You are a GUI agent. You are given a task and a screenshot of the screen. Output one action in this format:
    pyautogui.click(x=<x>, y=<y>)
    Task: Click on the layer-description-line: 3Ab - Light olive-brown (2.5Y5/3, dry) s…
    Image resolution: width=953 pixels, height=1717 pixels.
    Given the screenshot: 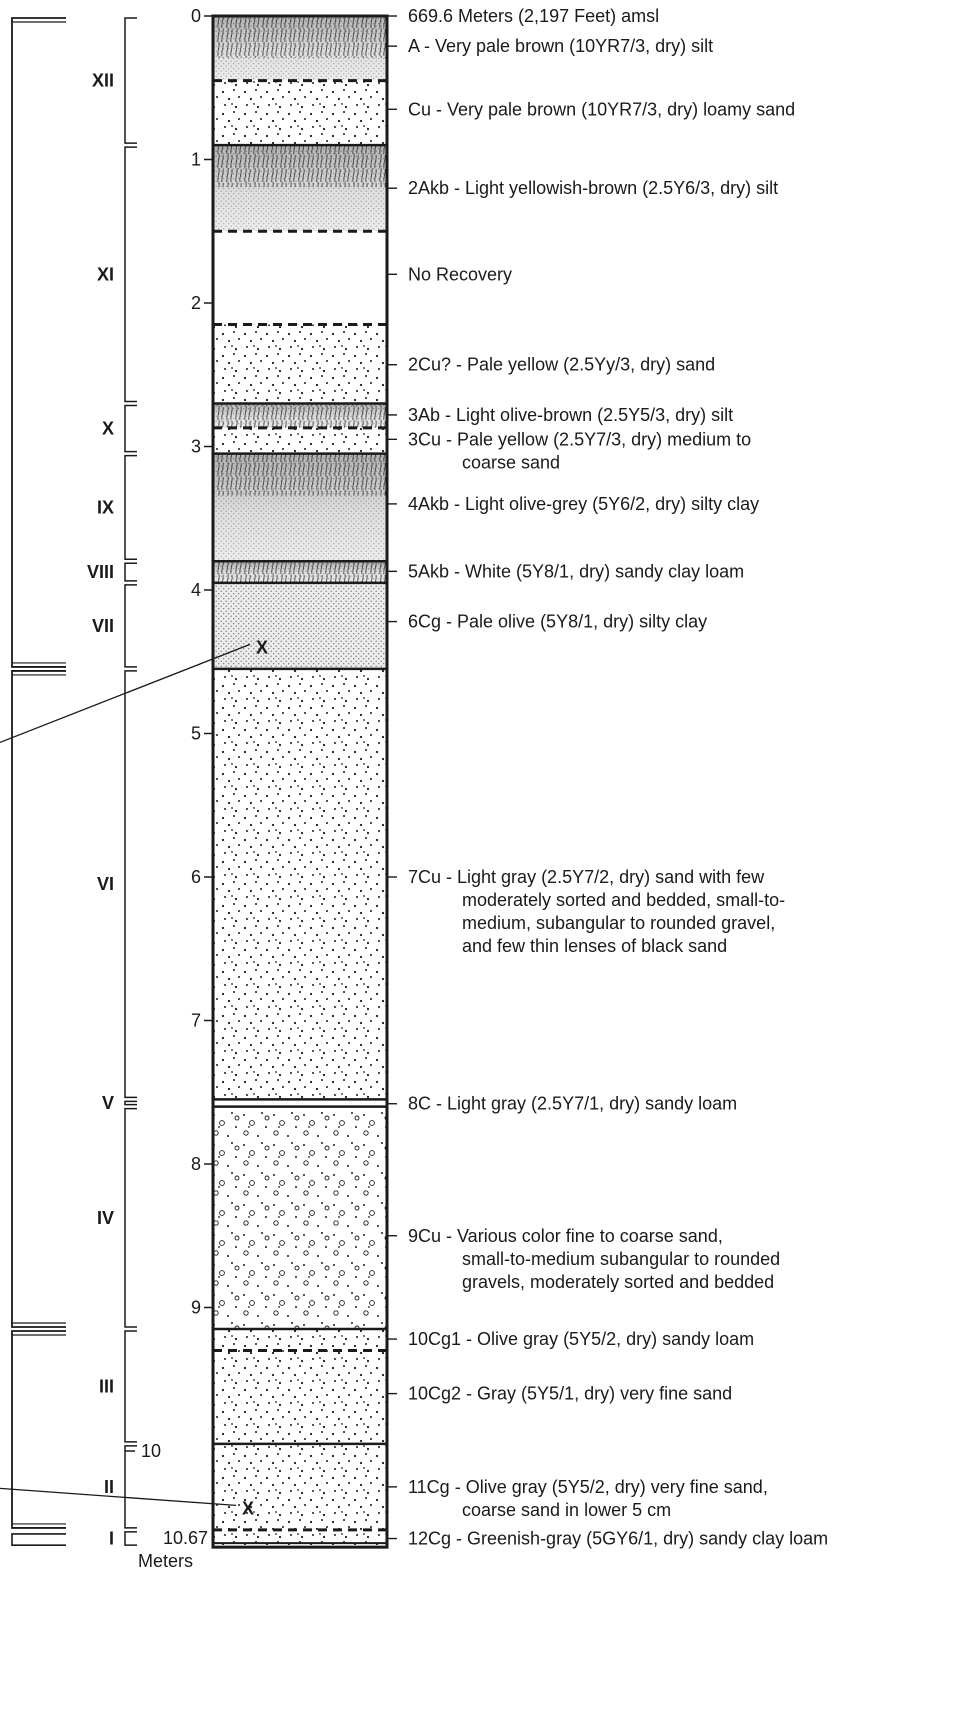 What is the action you would take?
    pyautogui.click(x=570, y=415)
    